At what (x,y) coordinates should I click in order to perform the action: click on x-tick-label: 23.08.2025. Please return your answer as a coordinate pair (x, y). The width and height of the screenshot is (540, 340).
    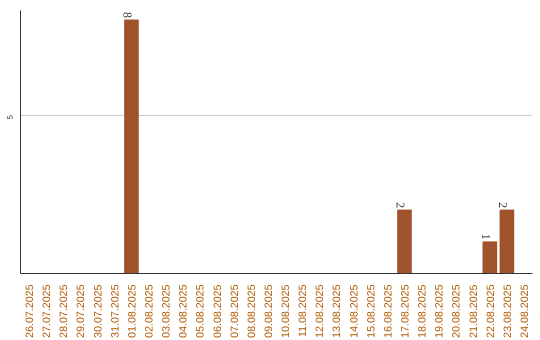
    Looking at the image, I should click on (508, 311).